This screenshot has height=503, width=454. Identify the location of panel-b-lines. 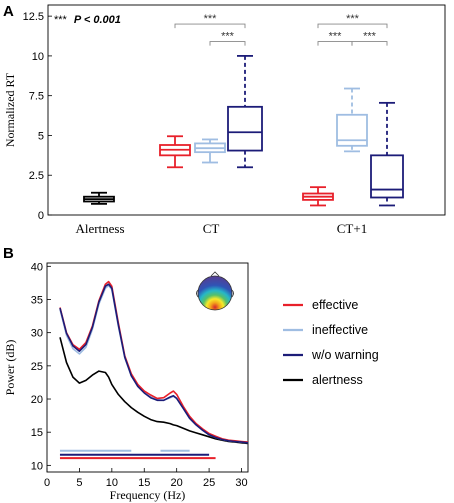
(154, 362).